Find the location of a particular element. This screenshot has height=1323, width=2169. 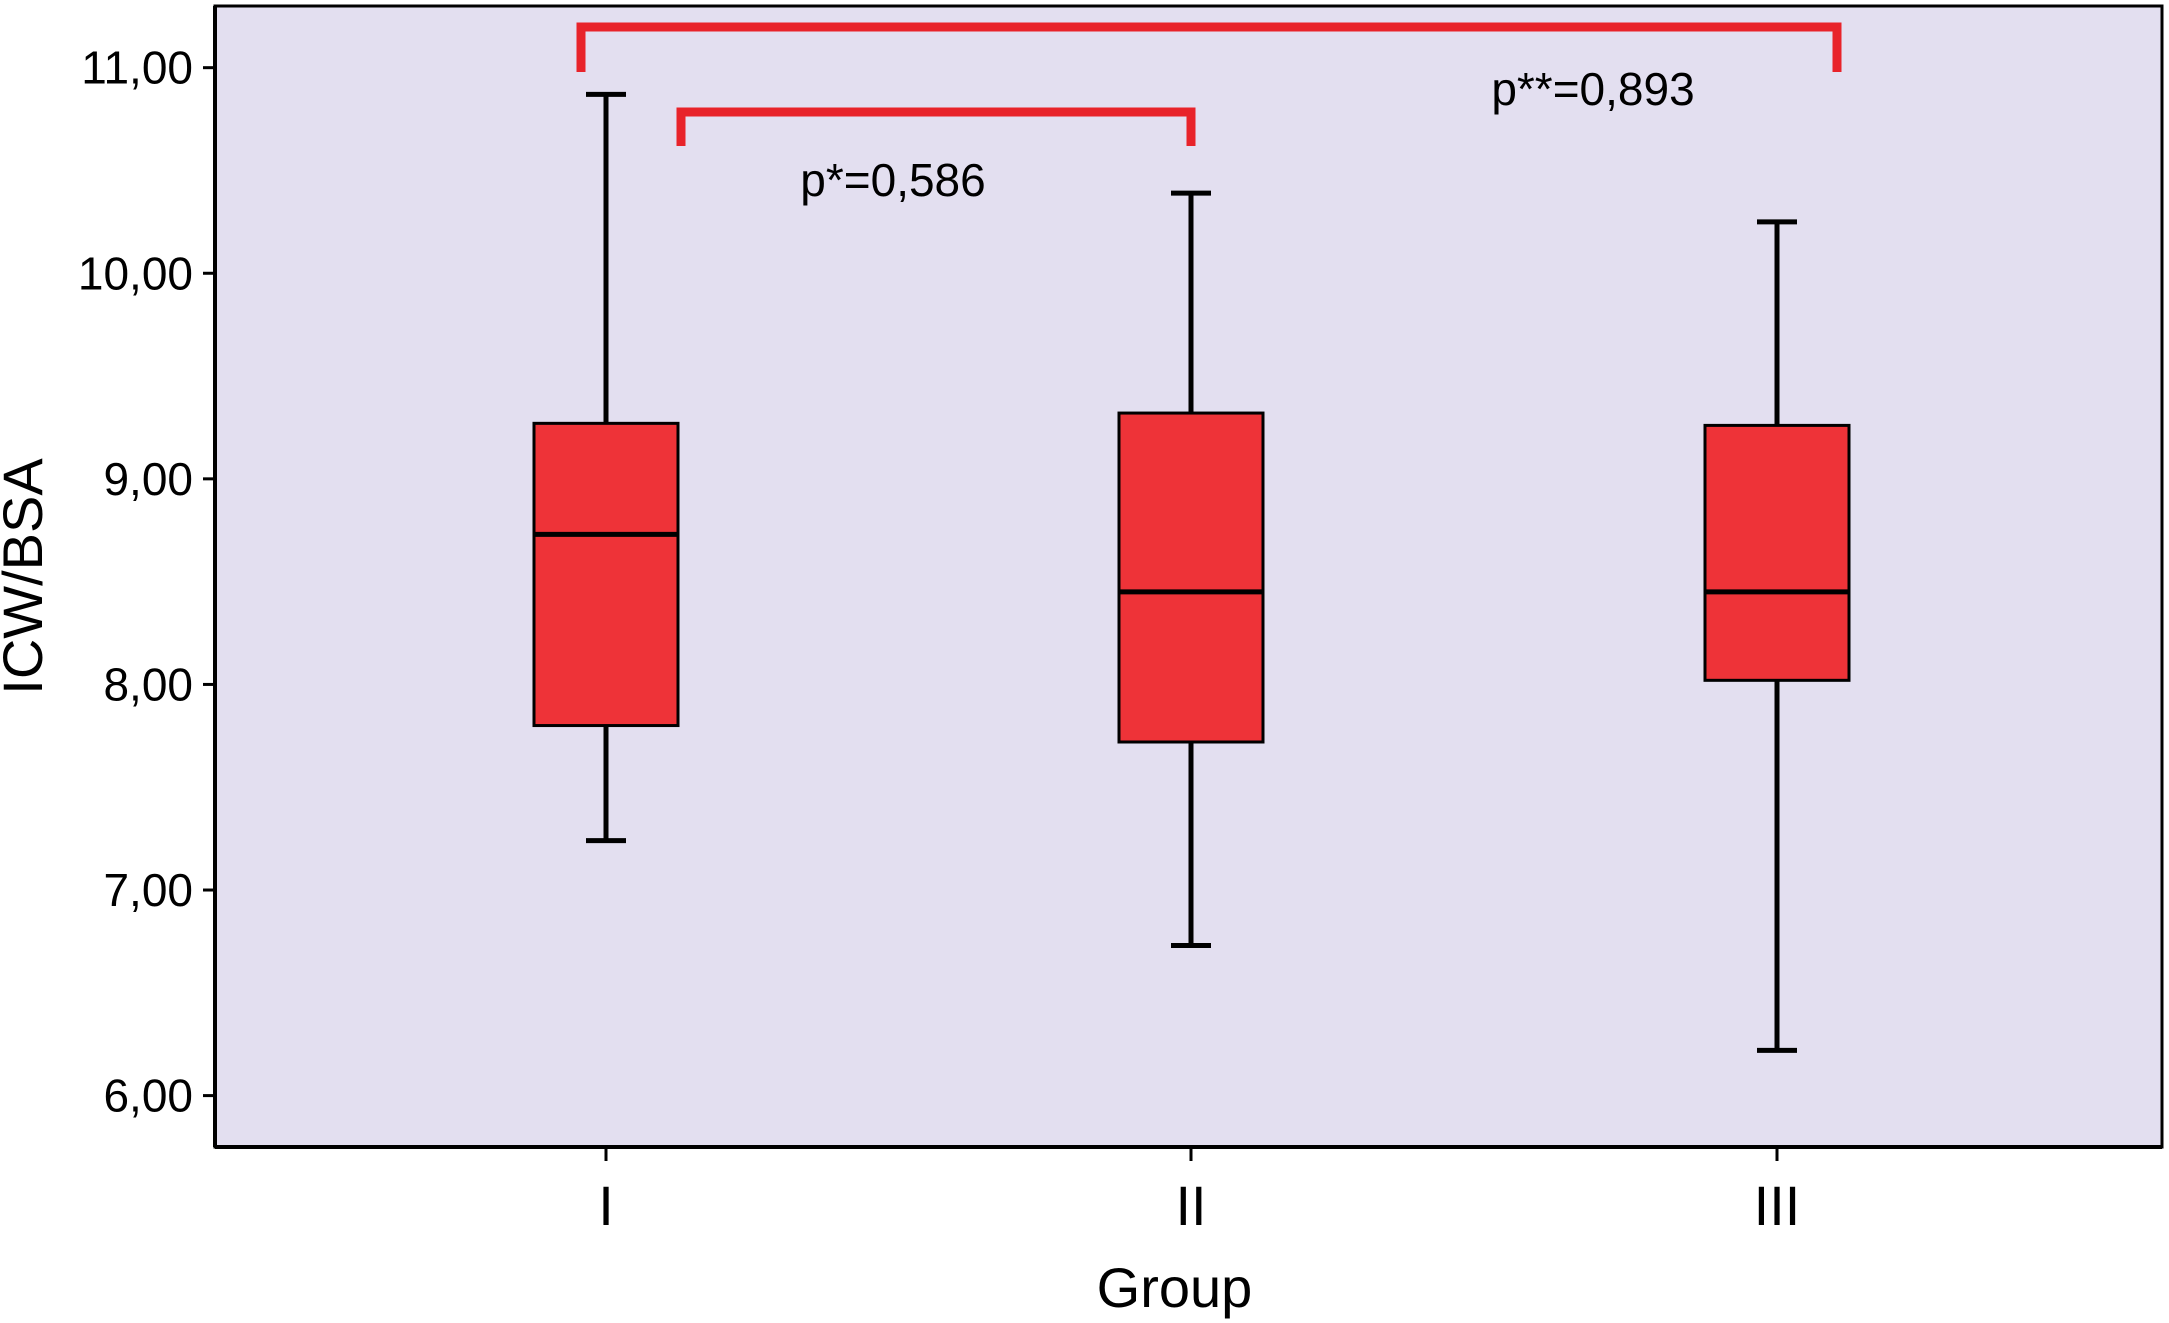

y-tick-label: 7,00 is located at coordinates (148, 890).